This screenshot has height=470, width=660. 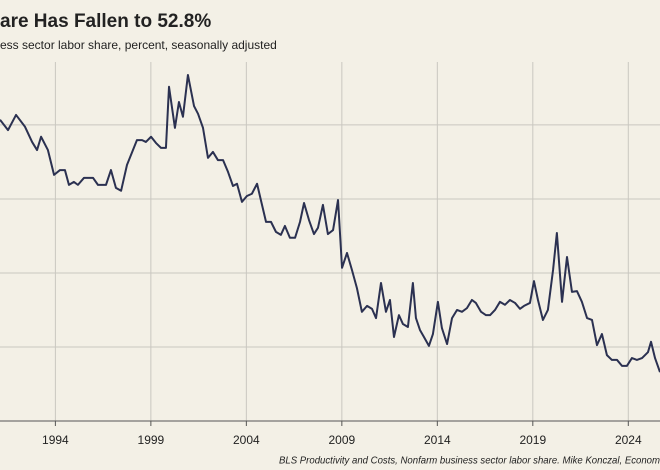 I want to click on x-tick-label: 2019, so click(x=532, y=440).